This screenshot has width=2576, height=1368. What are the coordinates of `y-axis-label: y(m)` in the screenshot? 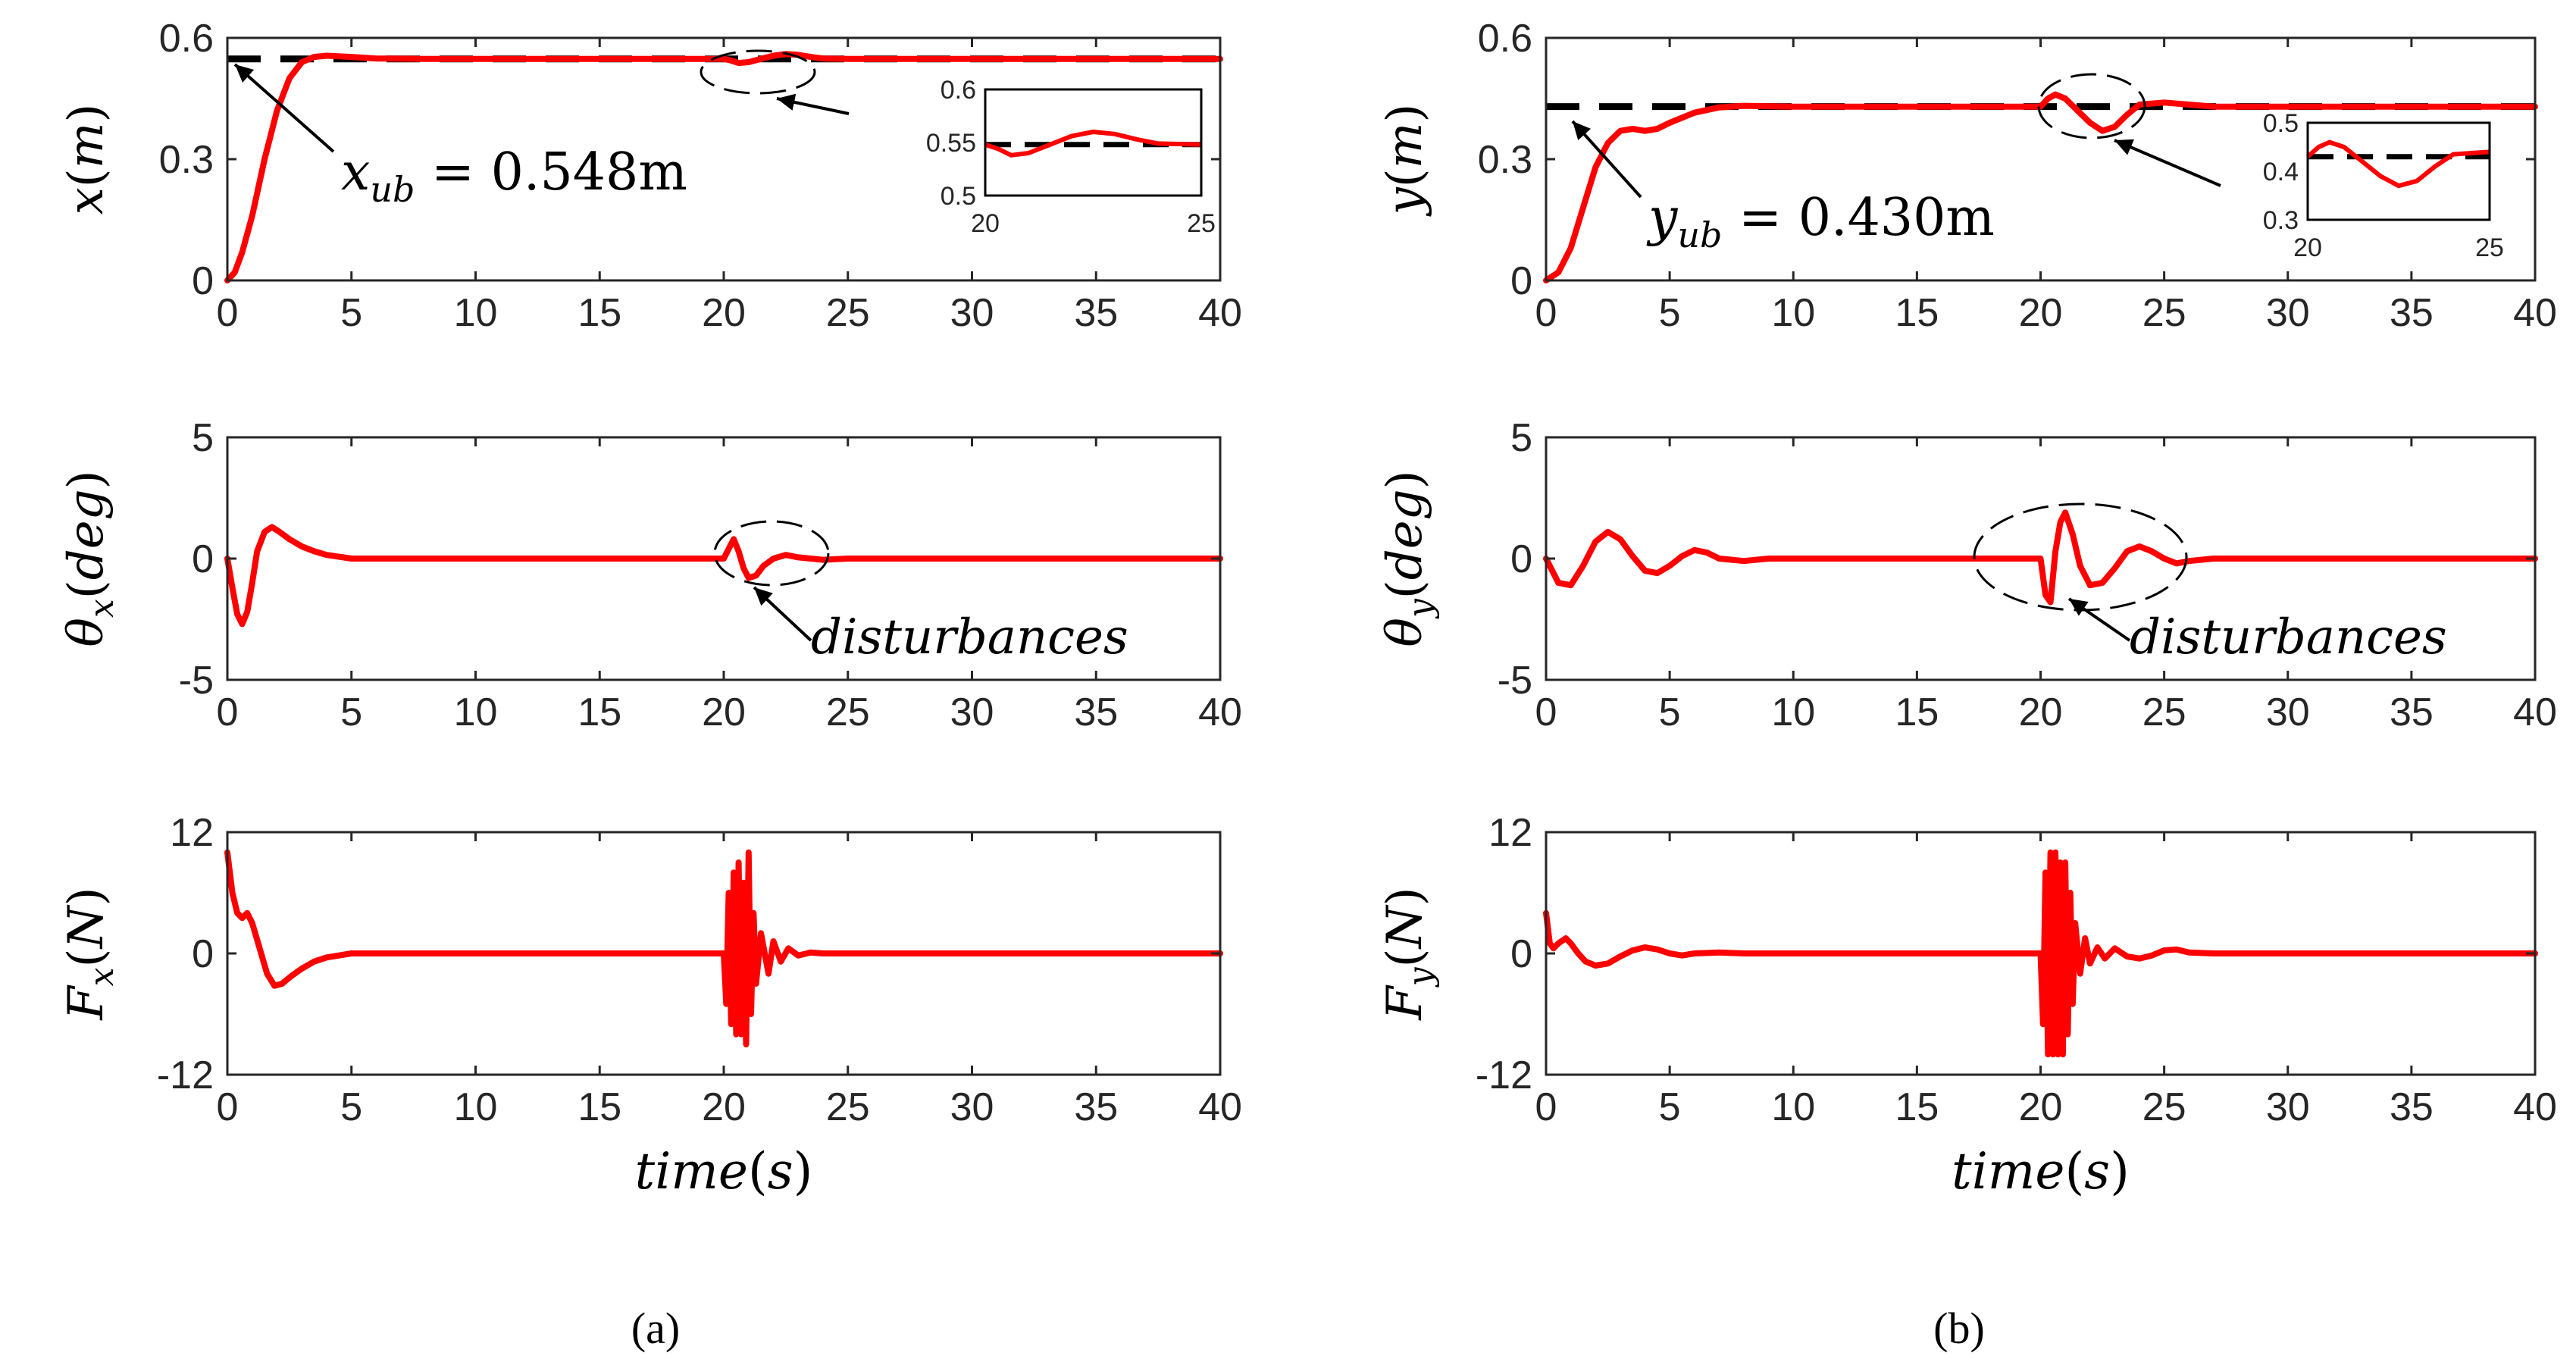 It's located at (1405, 161).